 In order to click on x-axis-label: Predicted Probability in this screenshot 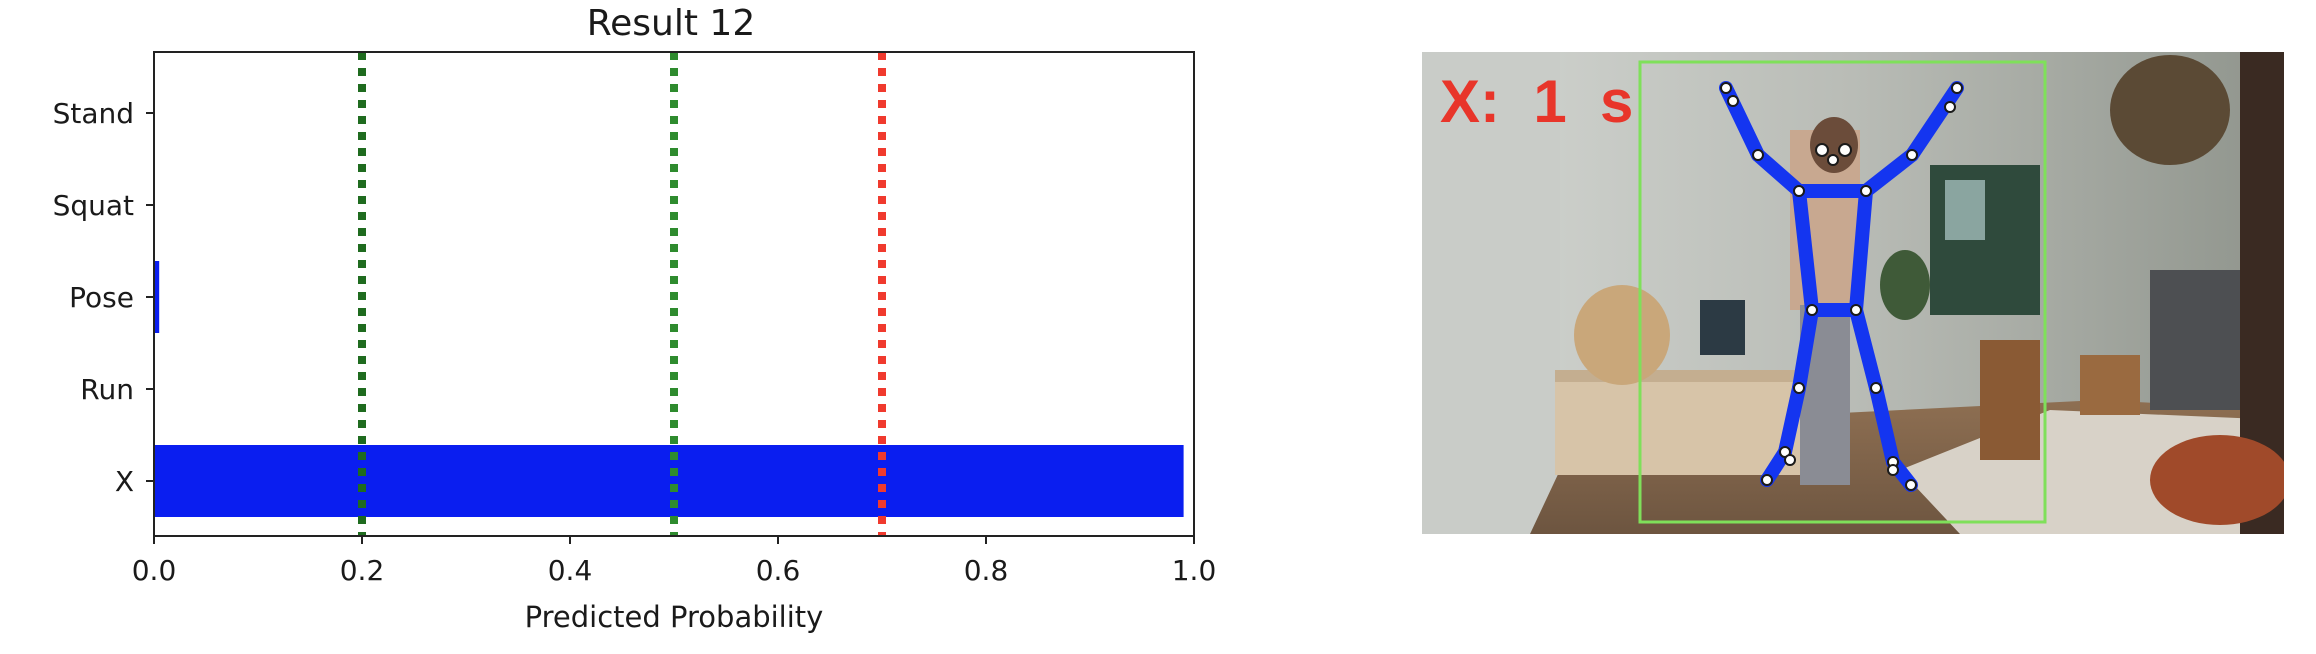, I will do `click(674, 617)`.